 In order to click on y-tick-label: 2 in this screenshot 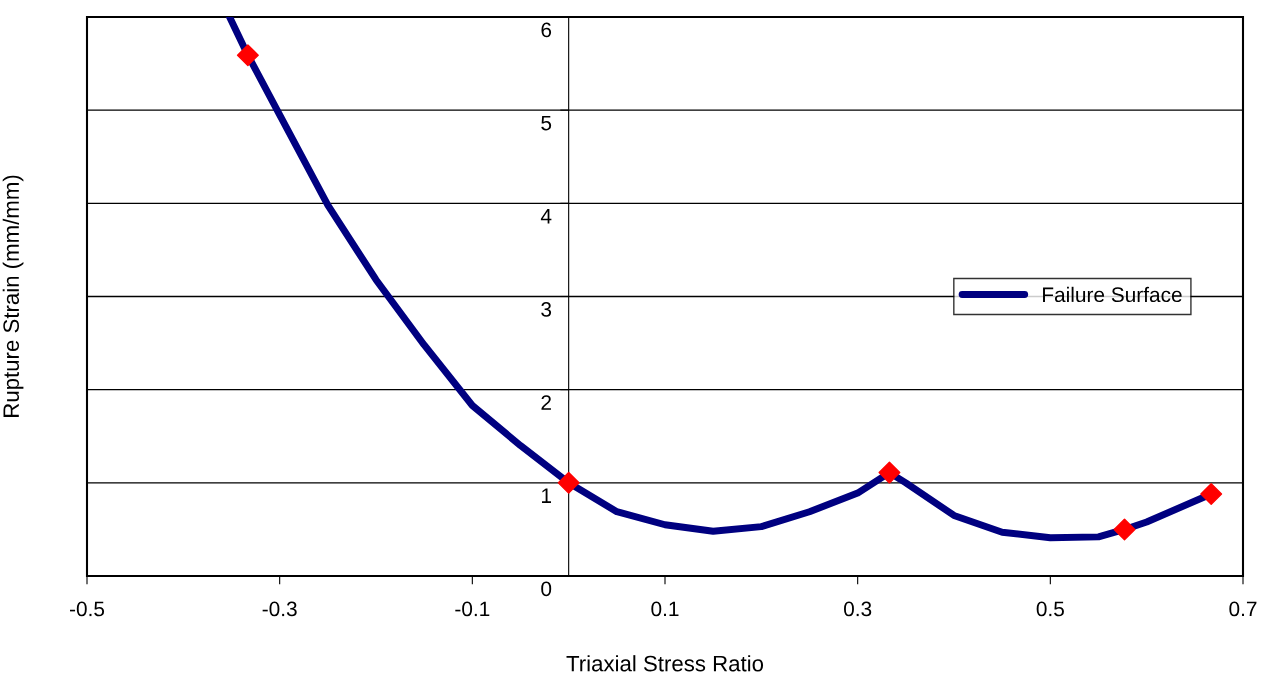, I will do `click(546, 402)`.